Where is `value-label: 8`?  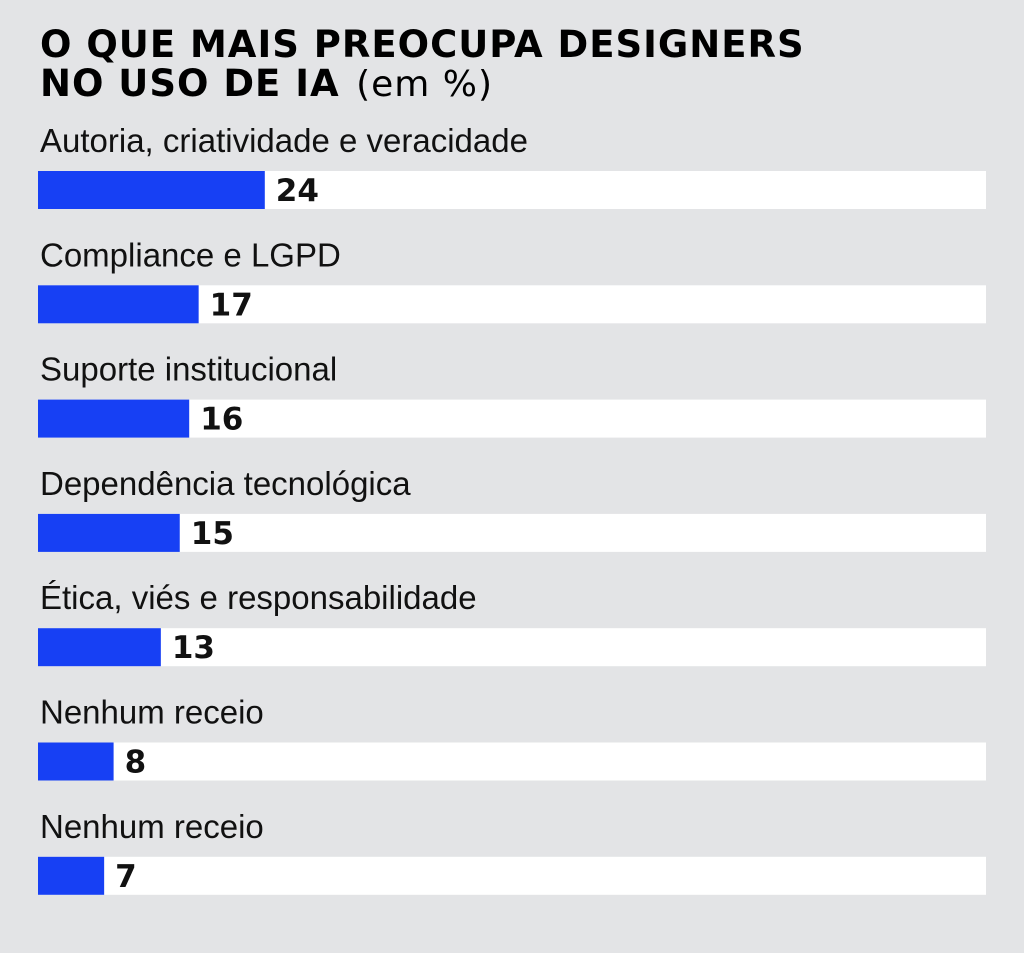 value-label: 8 is located at coordinates (136, 763).